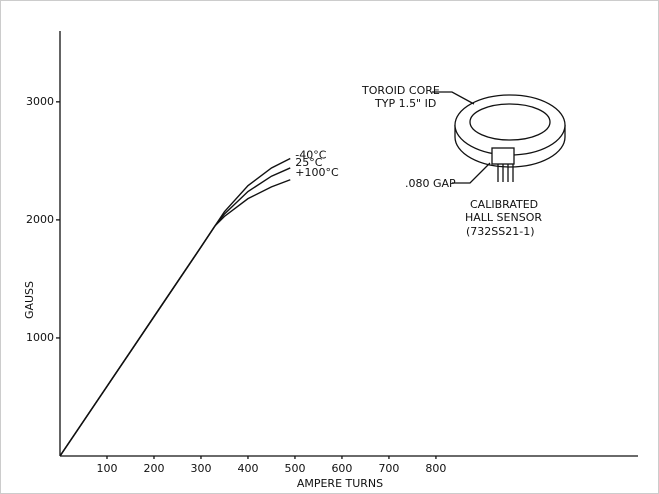 Image resolution: width=659 pixels, height=494 pixels. What do you see at coordinates (405, 103) in the screenshot?
I see `annotation: TYP 1.5" ID` at bounding box center [405, 103].